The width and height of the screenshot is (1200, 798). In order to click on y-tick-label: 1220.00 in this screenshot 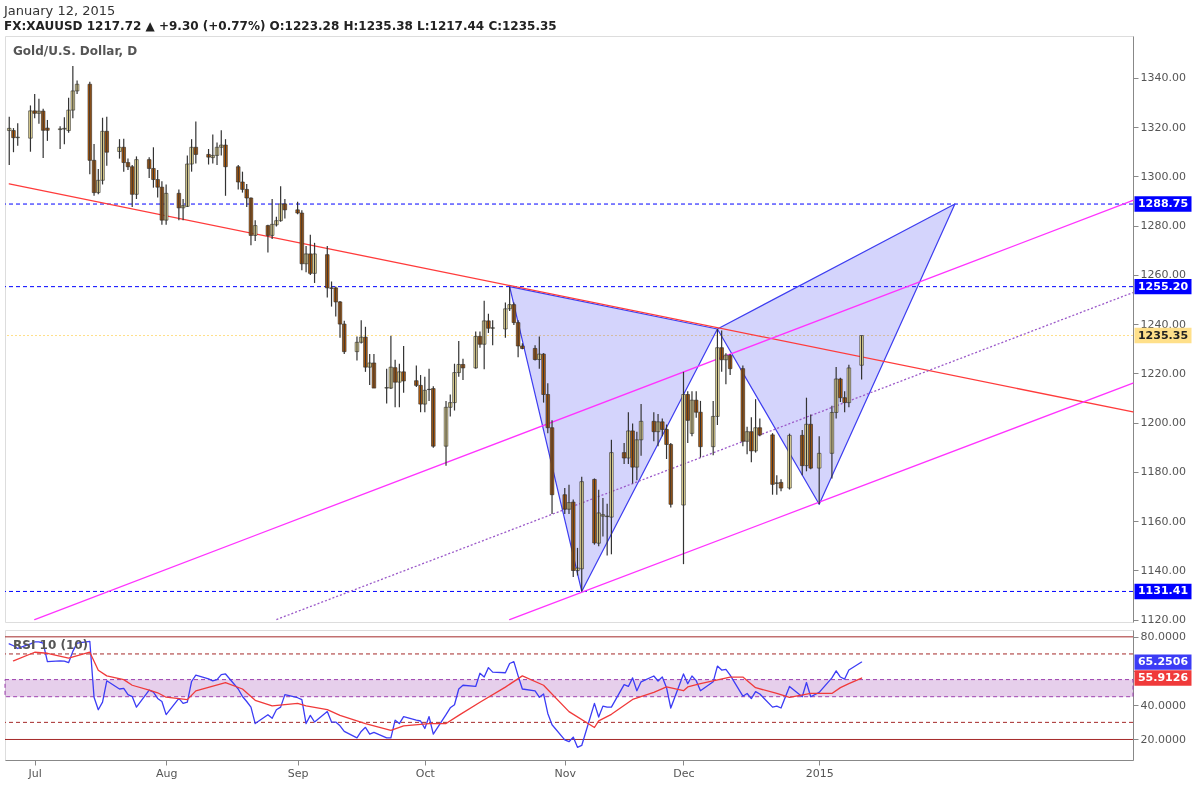, I will do `click(1163, 373)`.